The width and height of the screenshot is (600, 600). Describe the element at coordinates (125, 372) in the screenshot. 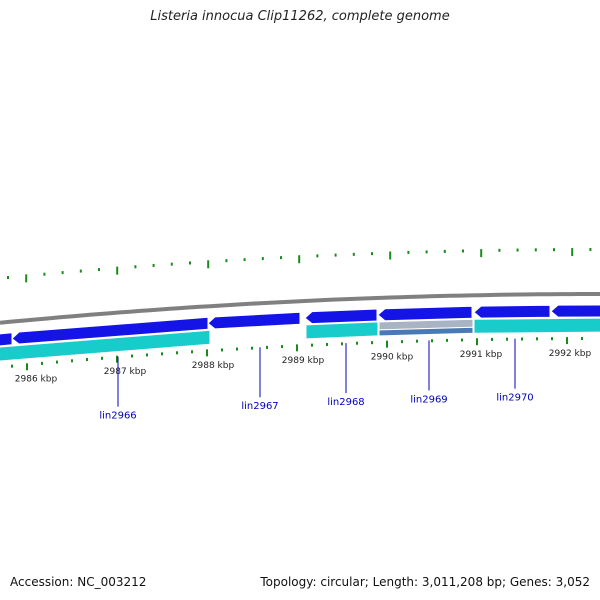

I see `ruler-label: 2987 kbp` at that location.